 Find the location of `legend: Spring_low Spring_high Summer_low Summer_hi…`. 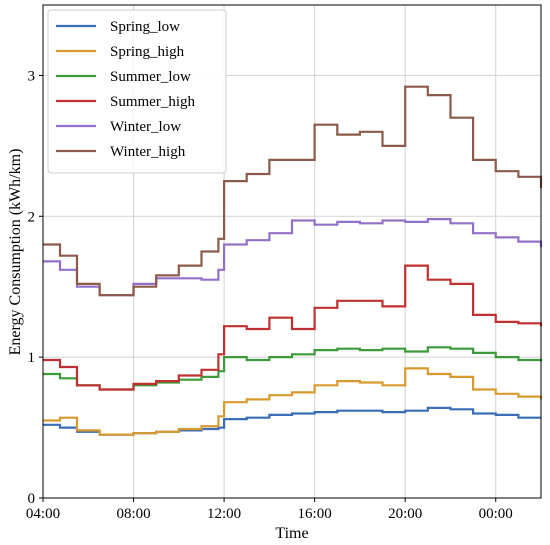

legend: Spring_low Spring_high Summer_low Summer_hi… is located at coordinates (137, 91).